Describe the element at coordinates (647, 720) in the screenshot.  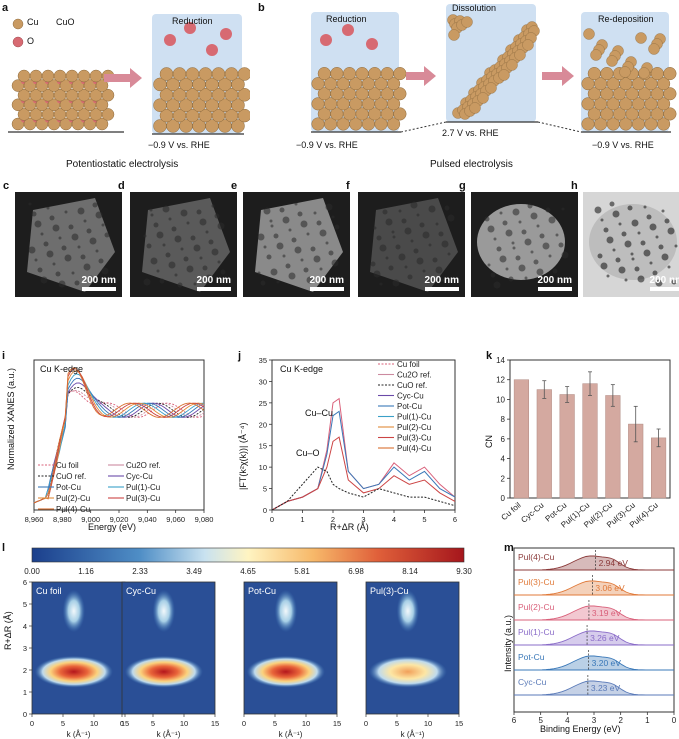
I see `m-xtick-label: 1` at that location.